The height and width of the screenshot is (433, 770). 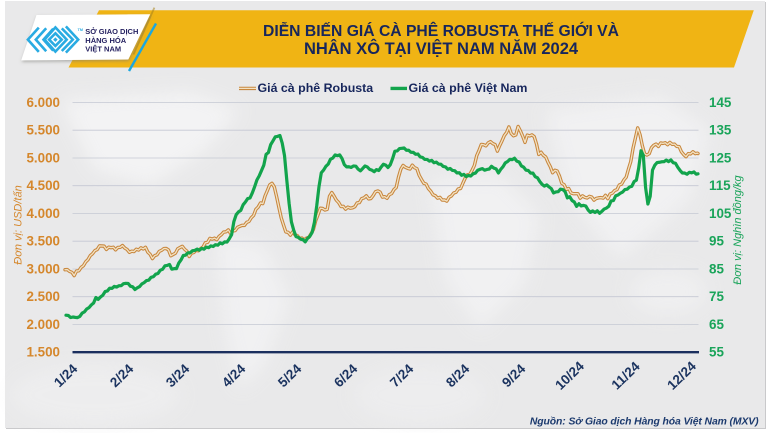 I want to click on svg-text: SỞ GIAO DỊCH, so click(x=111, y=31).